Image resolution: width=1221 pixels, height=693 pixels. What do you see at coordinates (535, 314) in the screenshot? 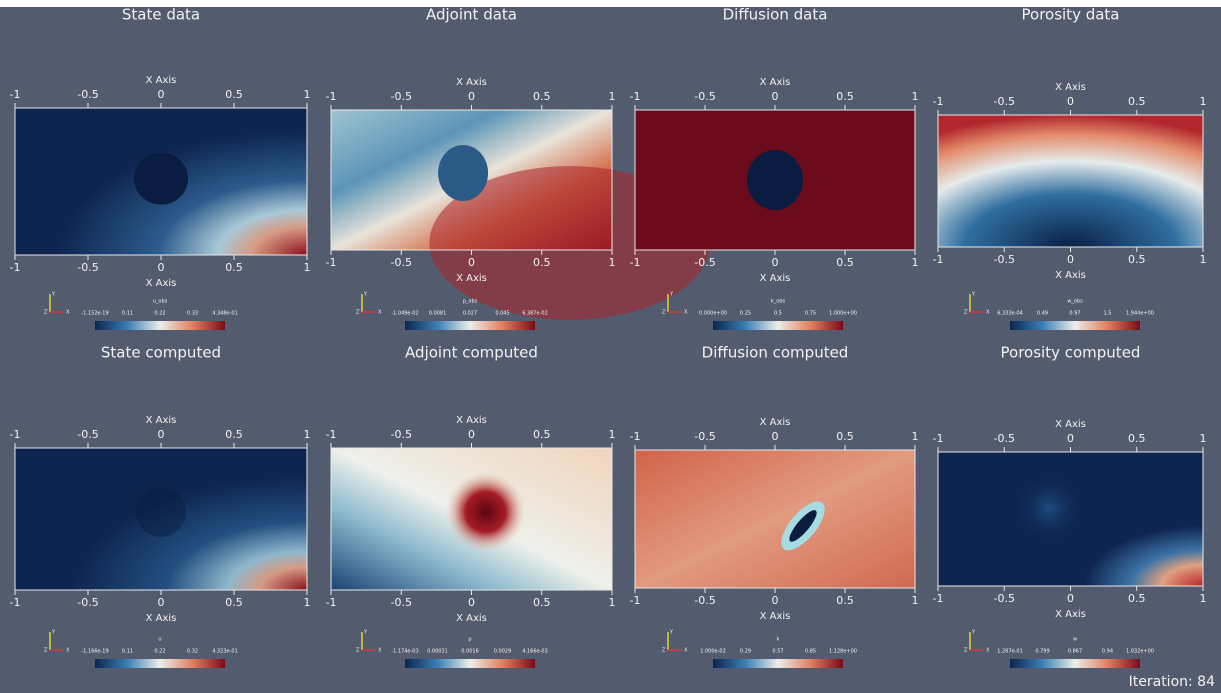
I see `colorbar-tick-label: 6.387e-02` at bounding box center [535, 314].